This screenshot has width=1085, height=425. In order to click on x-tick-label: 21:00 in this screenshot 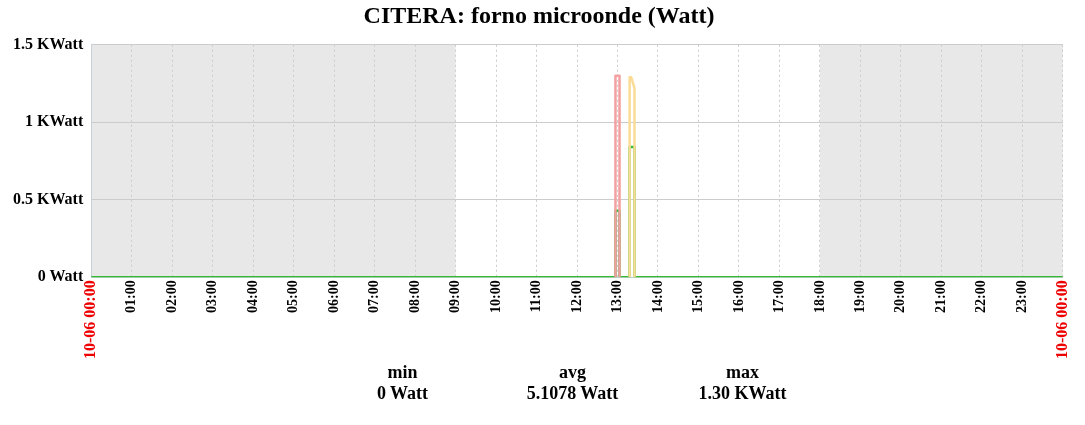, I will do `click(940, 297)`.